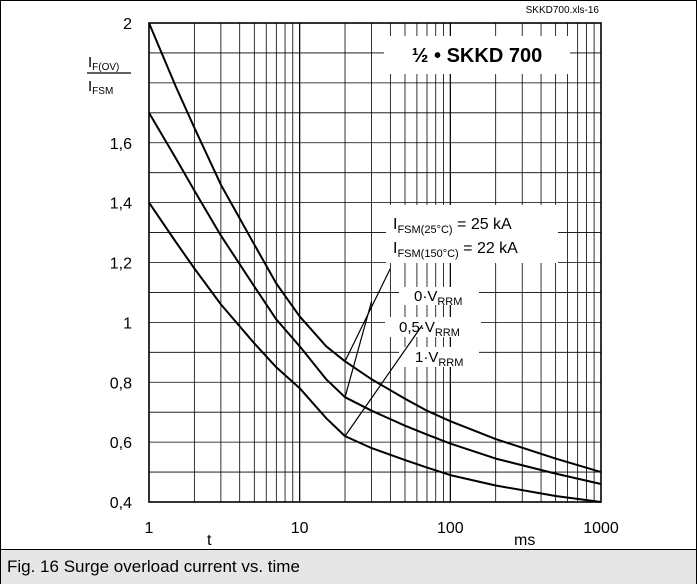  What do you see at coordinates (209, 540) in the screenshot?
I see `x-axis-label: t` at bounding box center [209, 540].